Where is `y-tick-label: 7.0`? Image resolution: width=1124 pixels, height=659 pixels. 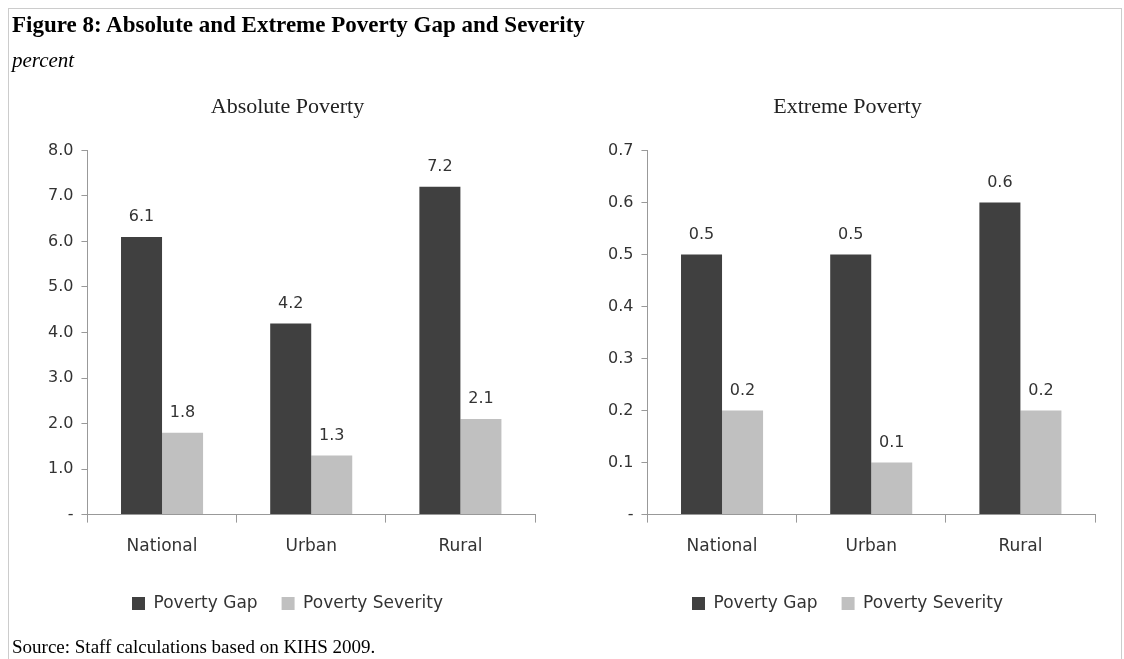
y-tick-label: 7.0 is located at coordinates (60, 195).